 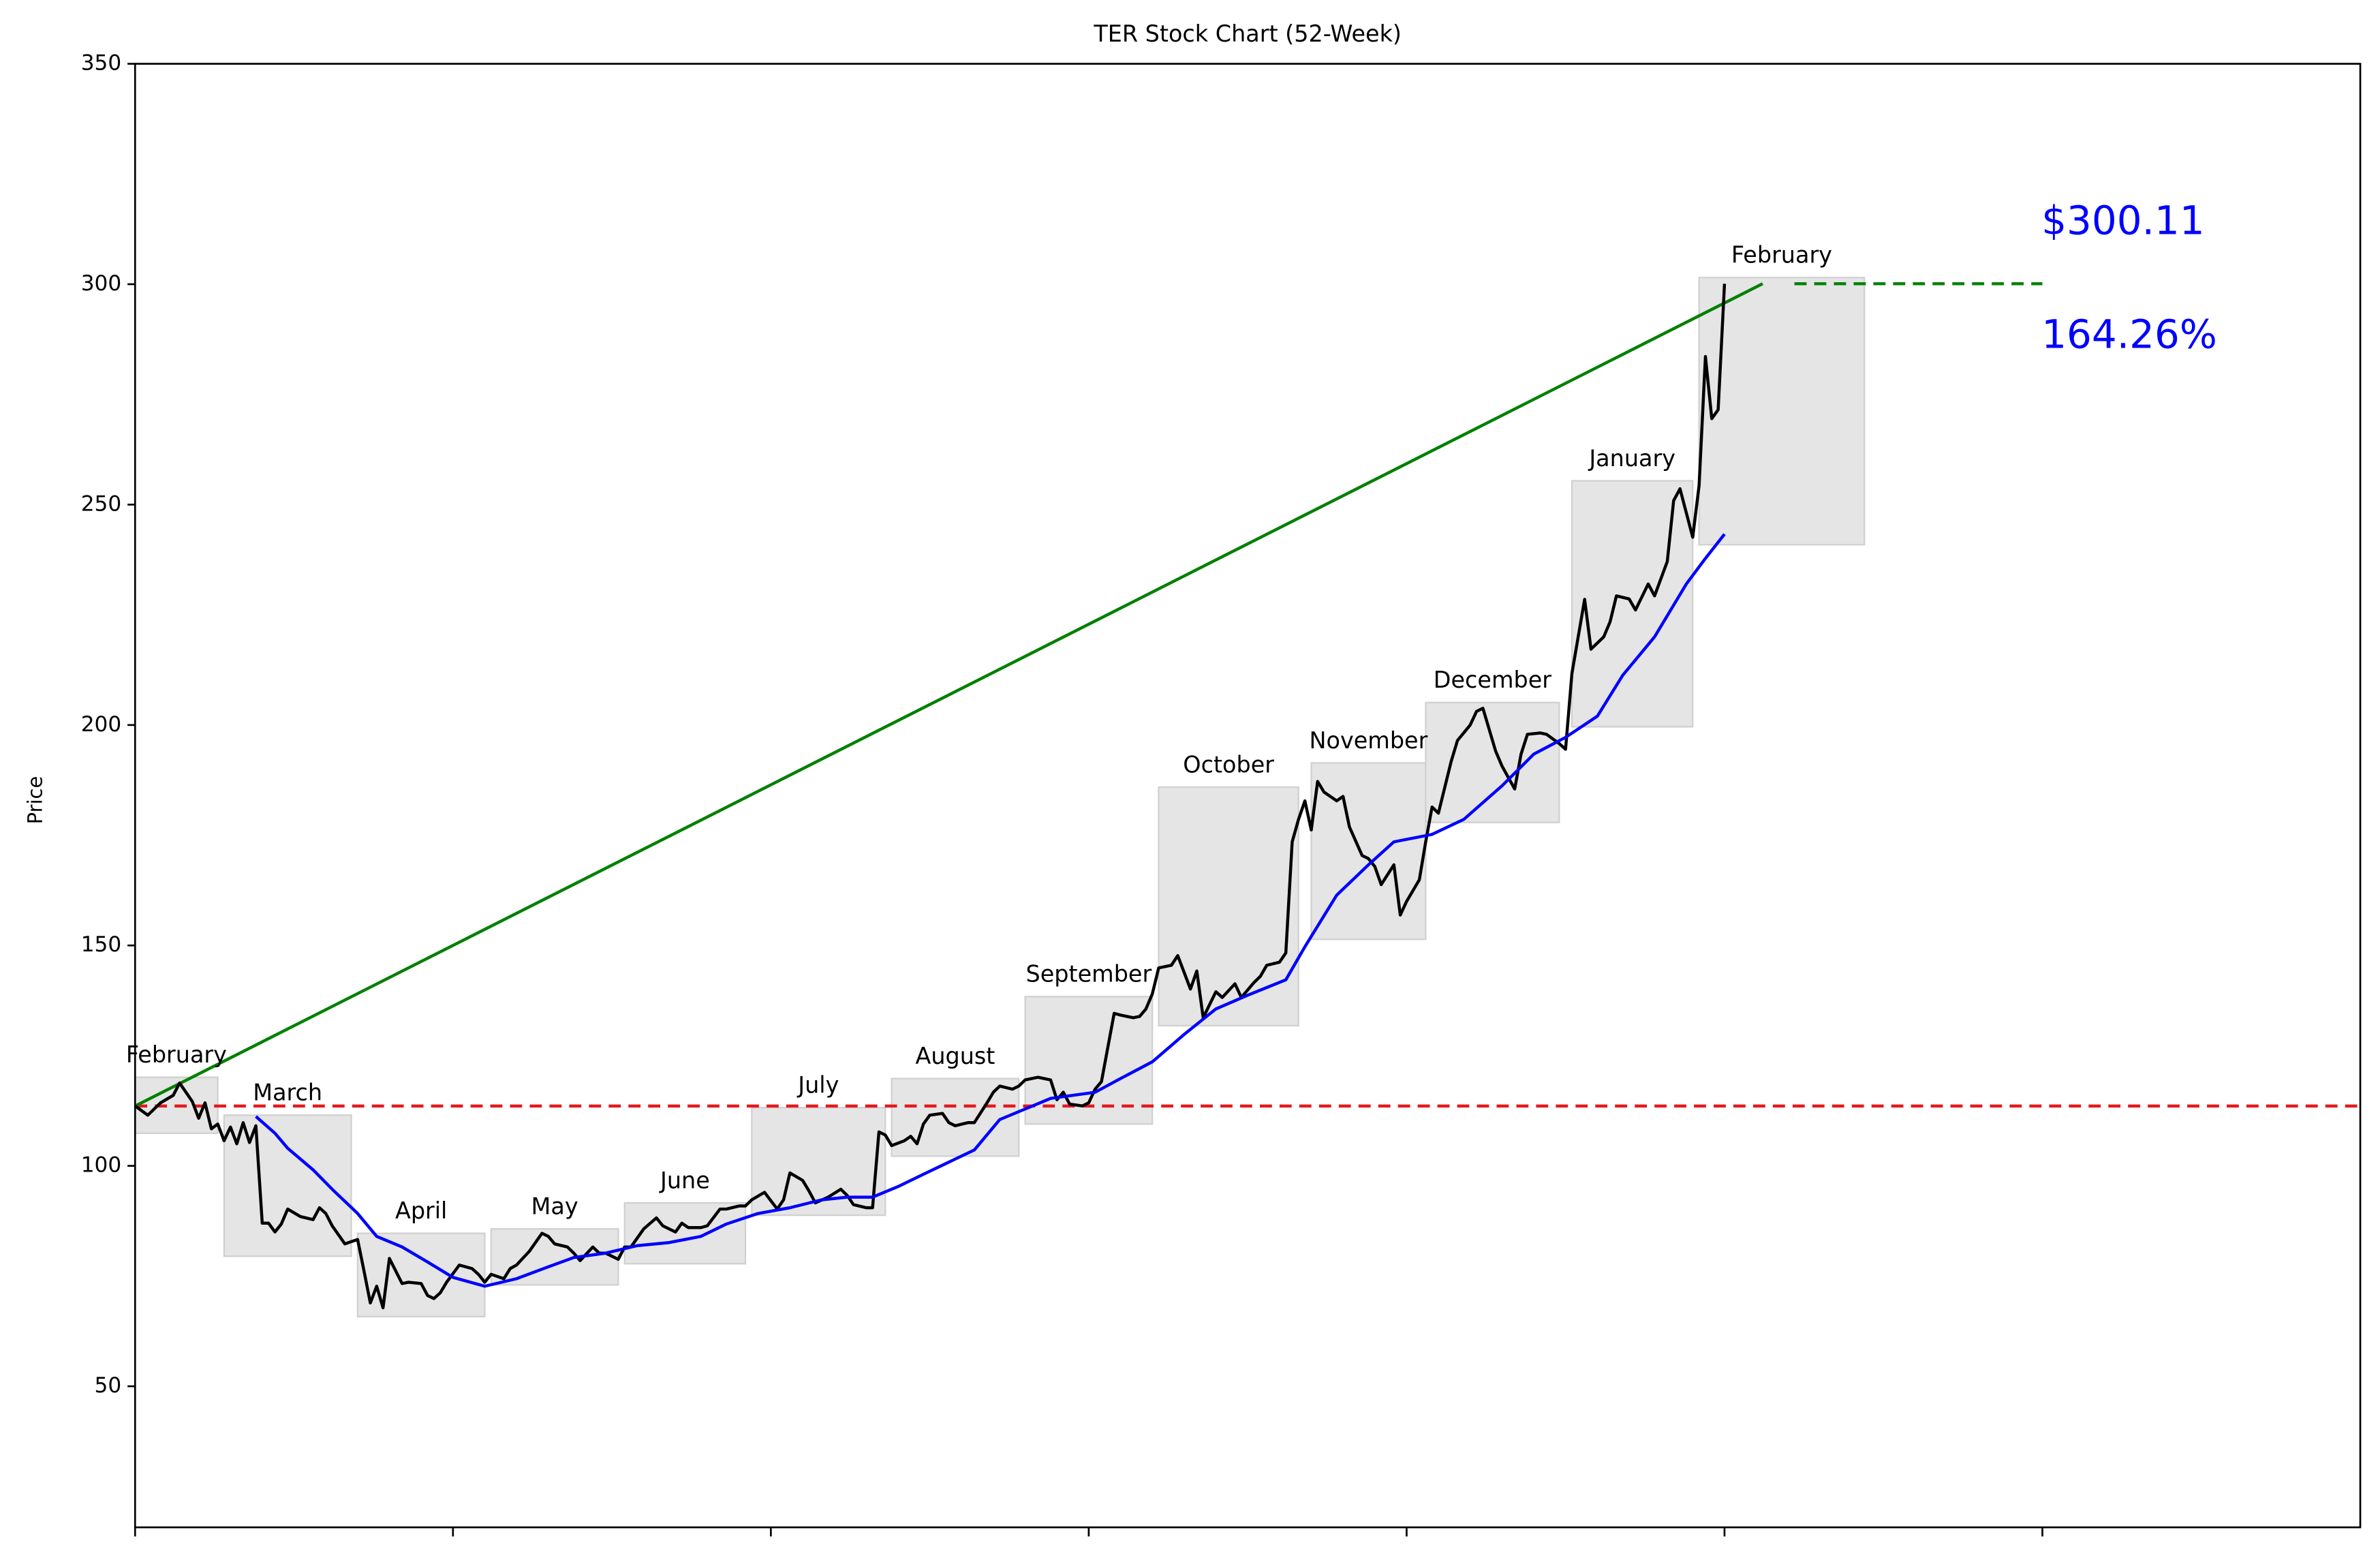 I want to click on month-label: January, so click(x=1631, y=458).